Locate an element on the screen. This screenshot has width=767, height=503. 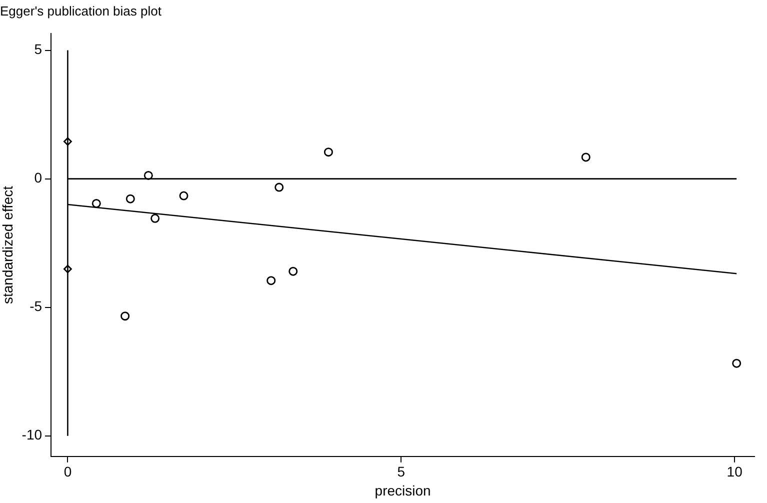
y-tick-label: -5 is located at coordinates (36, 306).